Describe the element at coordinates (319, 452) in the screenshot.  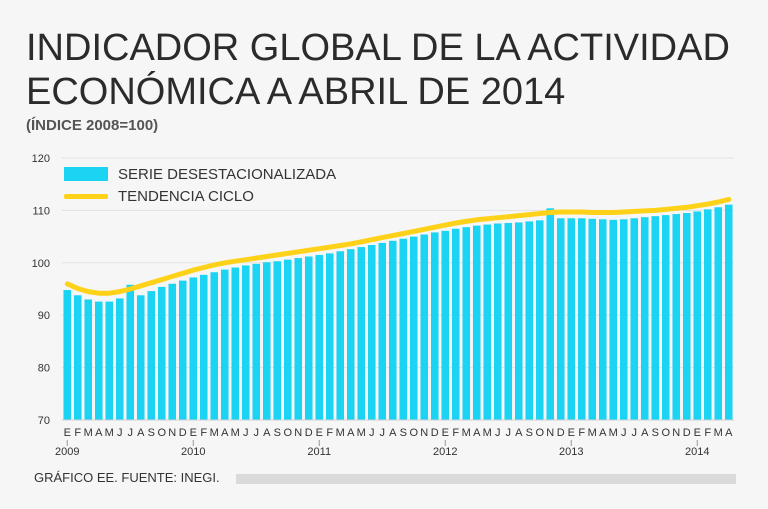
I see `x-tick-label-year: 2011` at that location.